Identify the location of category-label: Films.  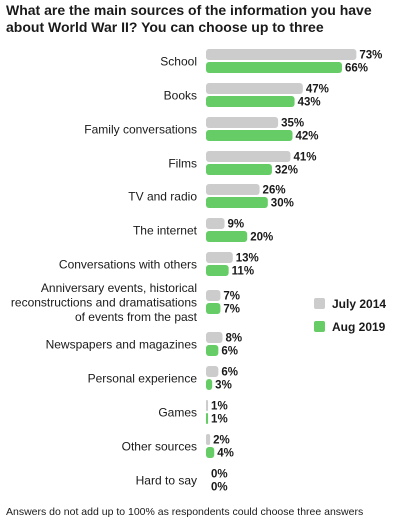
(182, 164).